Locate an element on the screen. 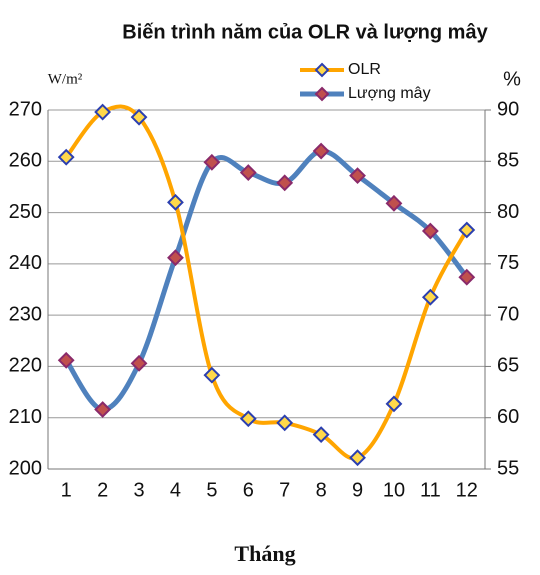  x-tick-label: 2 is located at coordinates (102, 490).